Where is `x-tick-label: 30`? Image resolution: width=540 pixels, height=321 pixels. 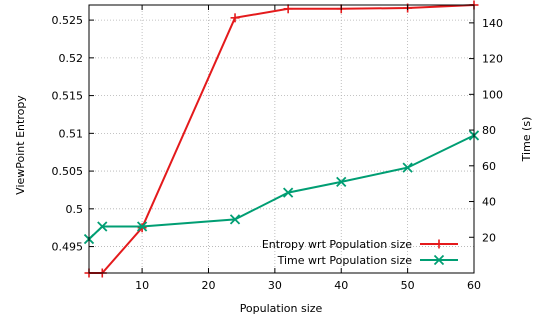 x-tick-label: 30 is located at coordinates (275, 285).